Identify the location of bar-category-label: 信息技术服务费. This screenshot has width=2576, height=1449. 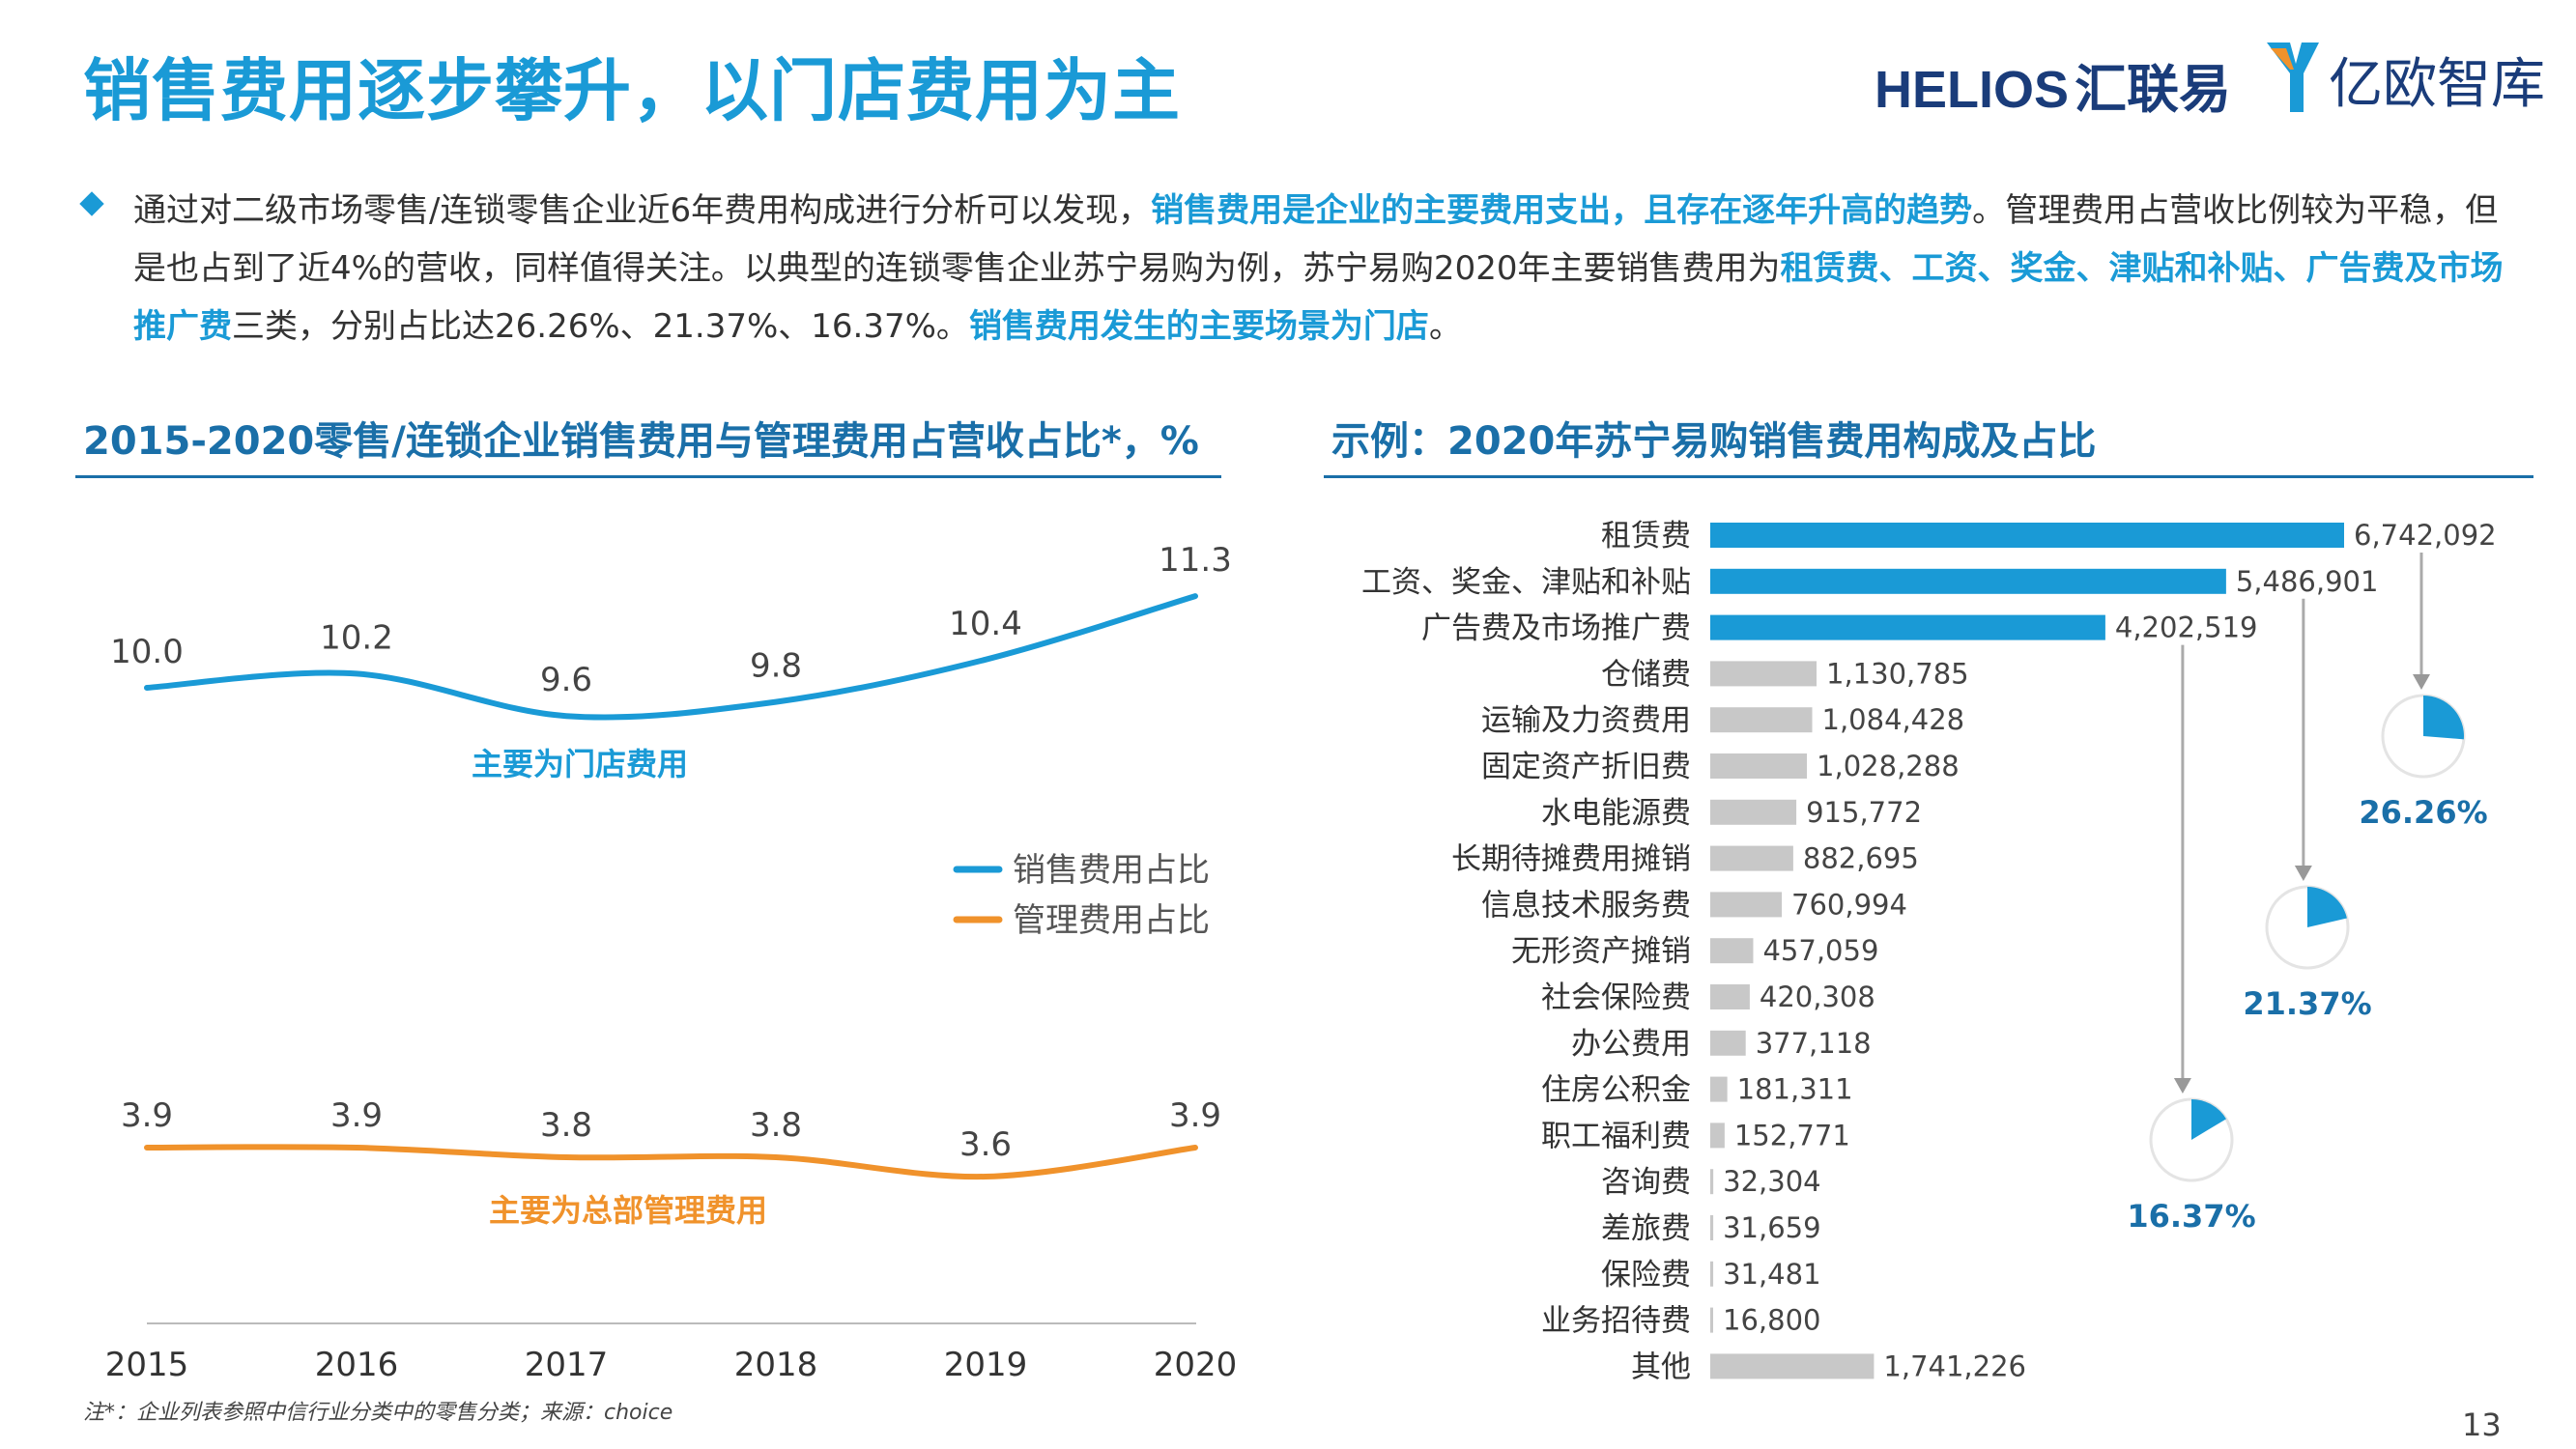
(1586, 905).